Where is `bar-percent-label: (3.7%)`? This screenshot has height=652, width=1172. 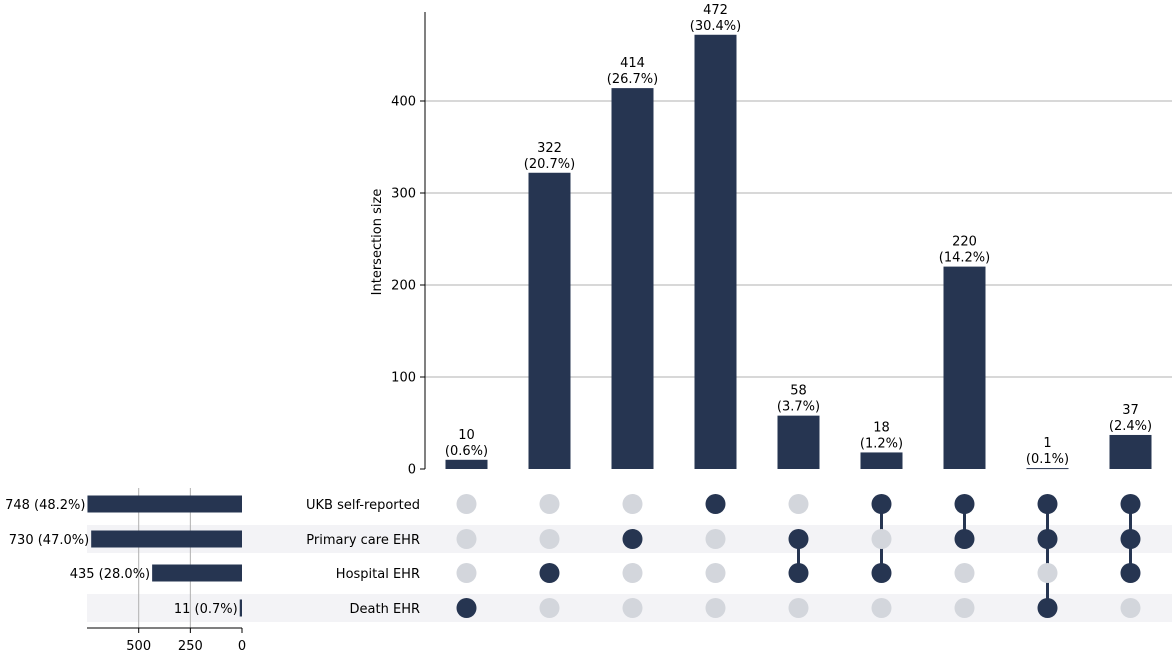 bar-percent-label: (3.7%) is located at coordinates (798, 407).